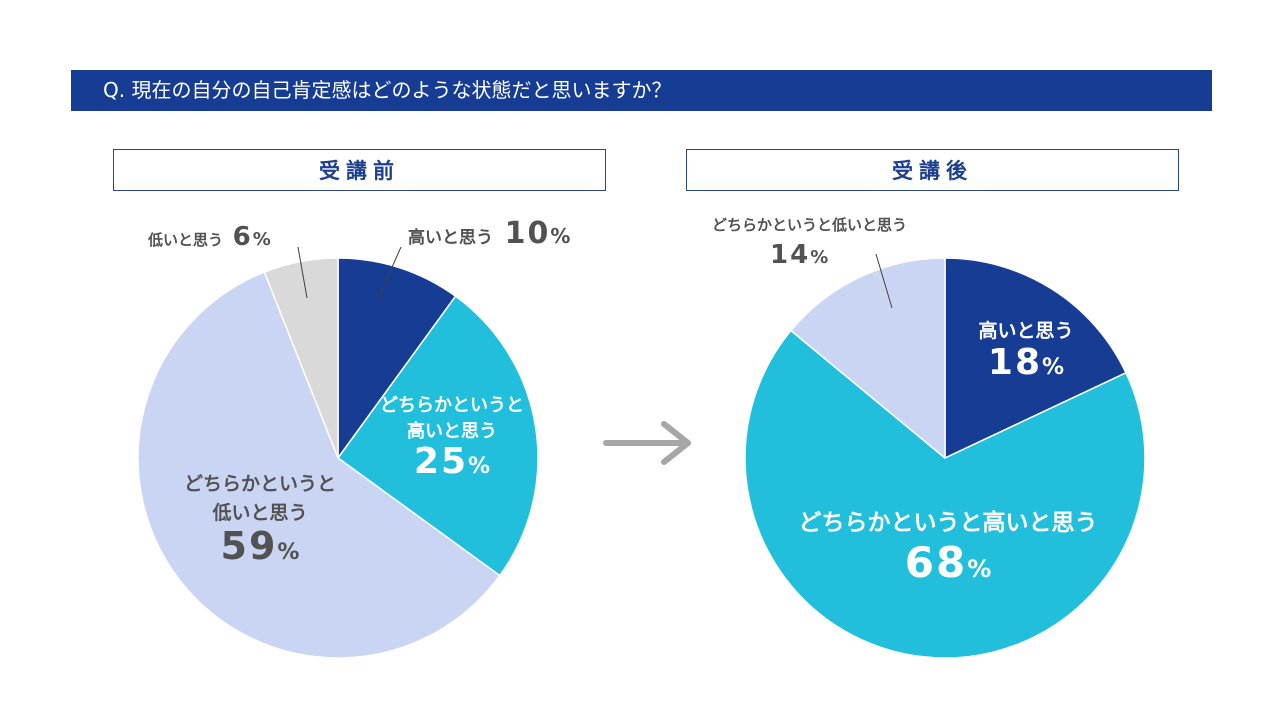  Describe the element at coordinates (647, 443) in the screenshot. I see `arrow-right-icon` at that location.